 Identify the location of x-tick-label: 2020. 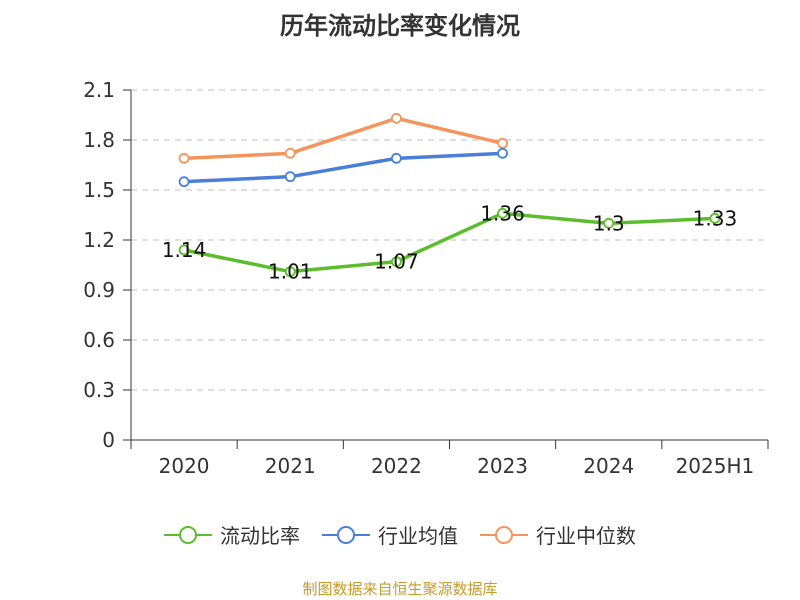
(184, 466).